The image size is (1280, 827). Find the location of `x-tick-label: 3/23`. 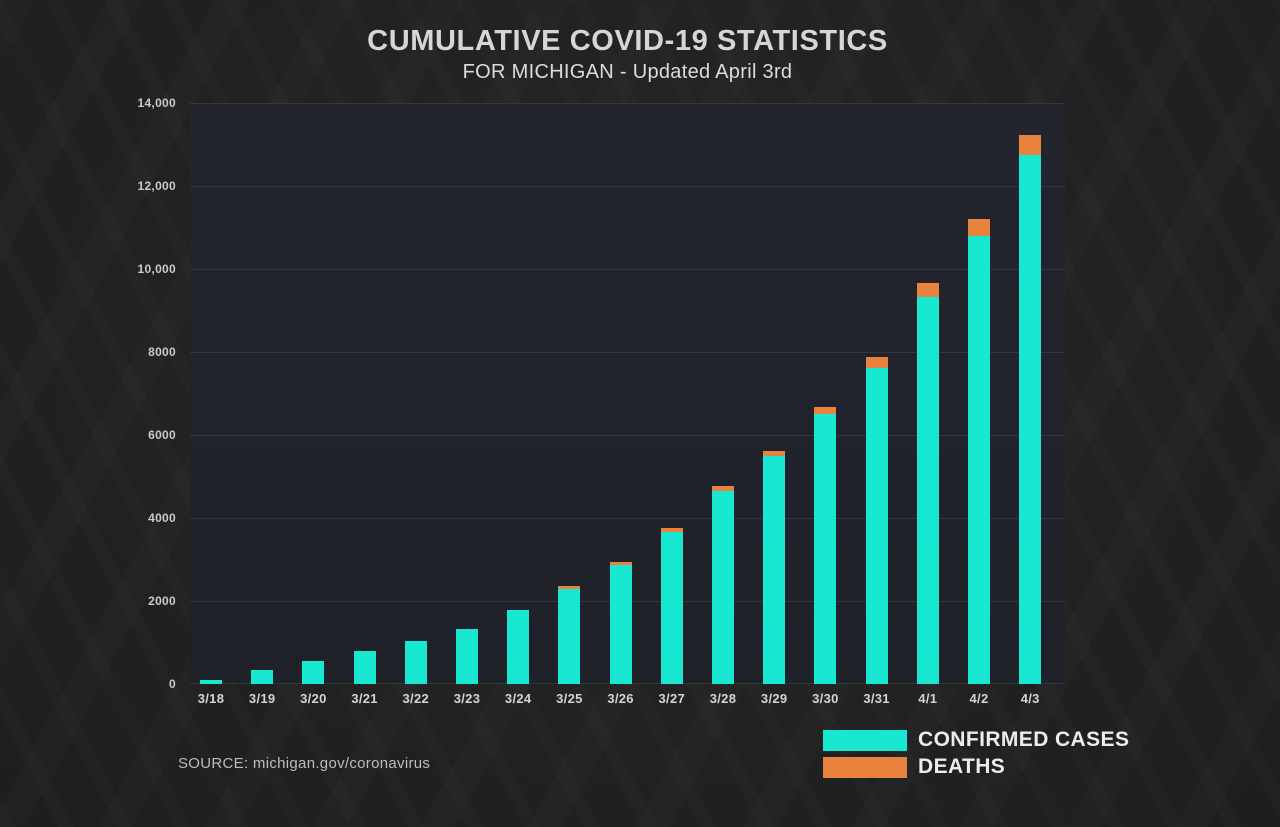

x-tick-label: 3/23 is located at coordinates (467, 698).